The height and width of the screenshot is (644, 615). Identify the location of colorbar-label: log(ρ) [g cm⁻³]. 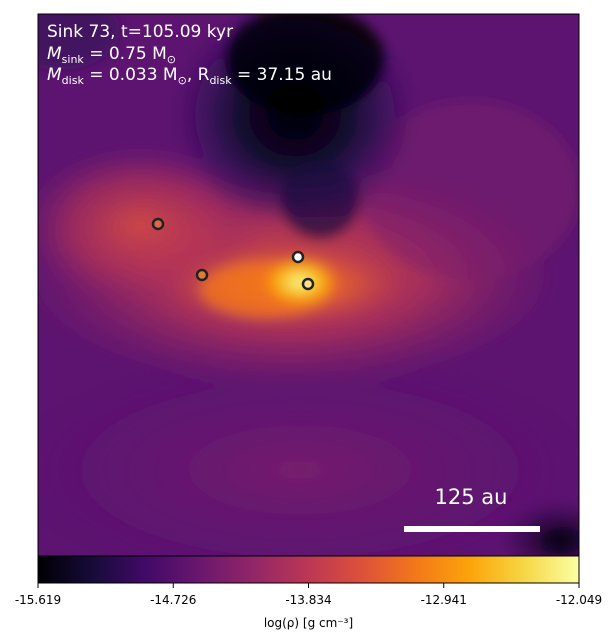
(308, 623).